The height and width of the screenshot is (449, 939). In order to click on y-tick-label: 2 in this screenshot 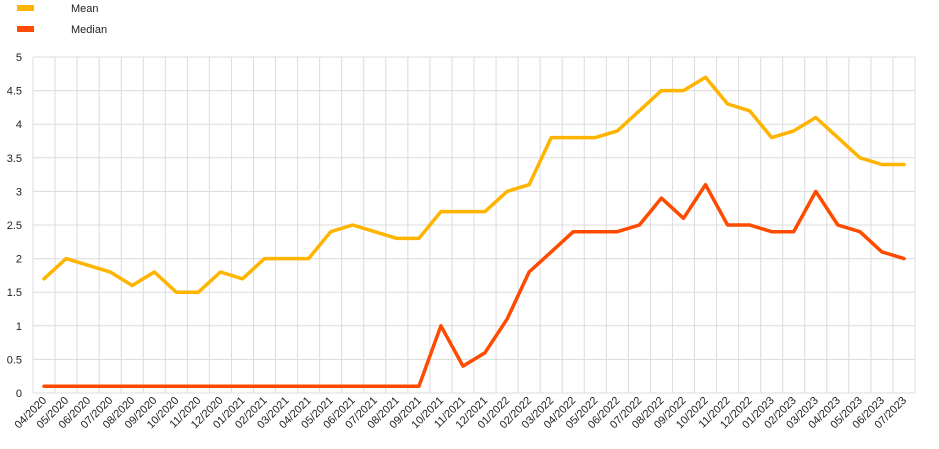, I will do `click(19, 260)`.